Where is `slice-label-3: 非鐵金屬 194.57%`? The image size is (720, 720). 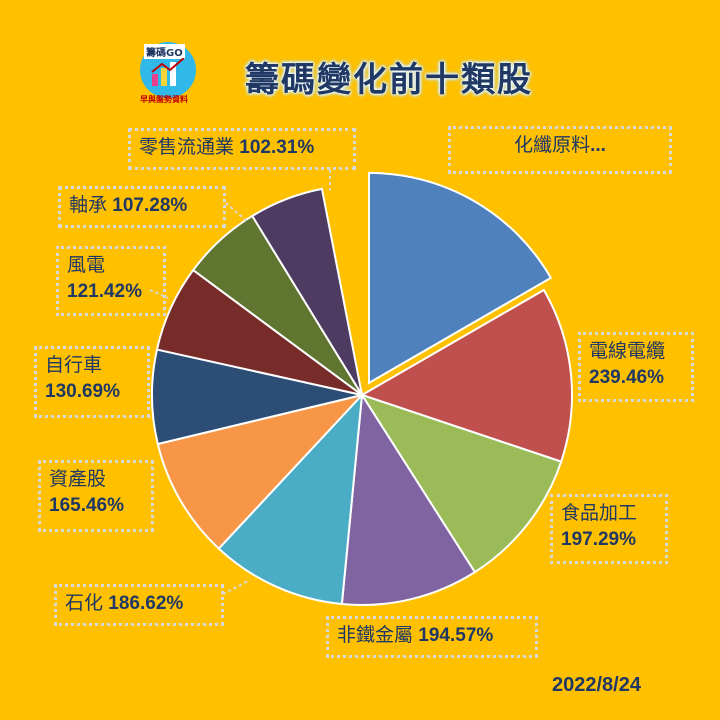
slice-label-3: 非鐵金屬 194.57% is located at coordinates (432, 637).